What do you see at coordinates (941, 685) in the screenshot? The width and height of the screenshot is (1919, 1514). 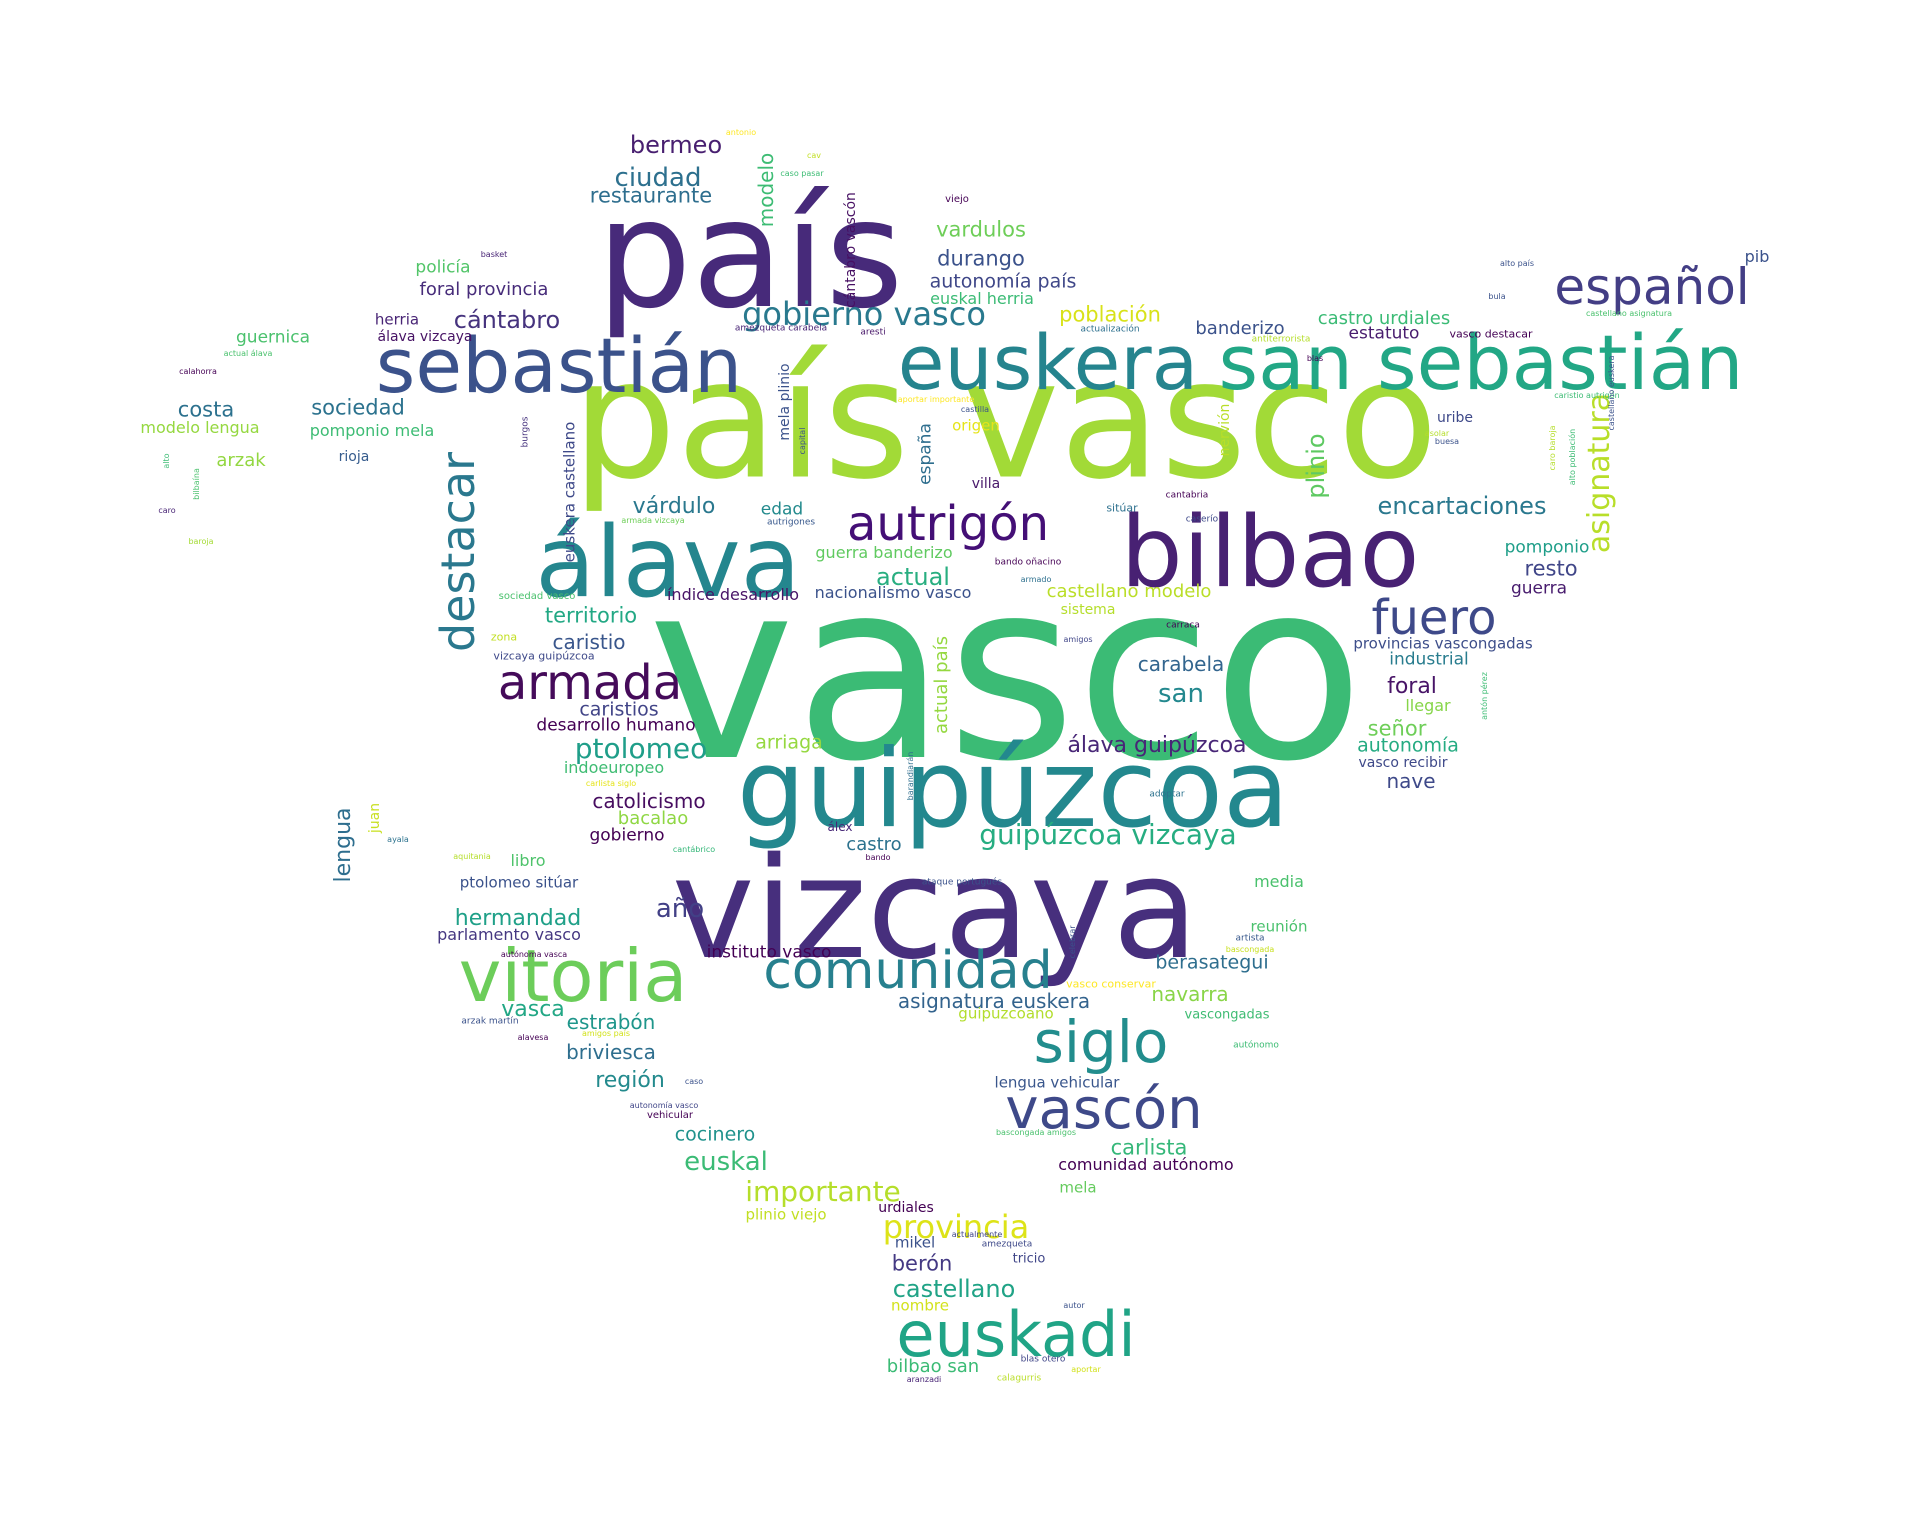 I see `cloud-word: actual país` at bounding box center [941, 685].